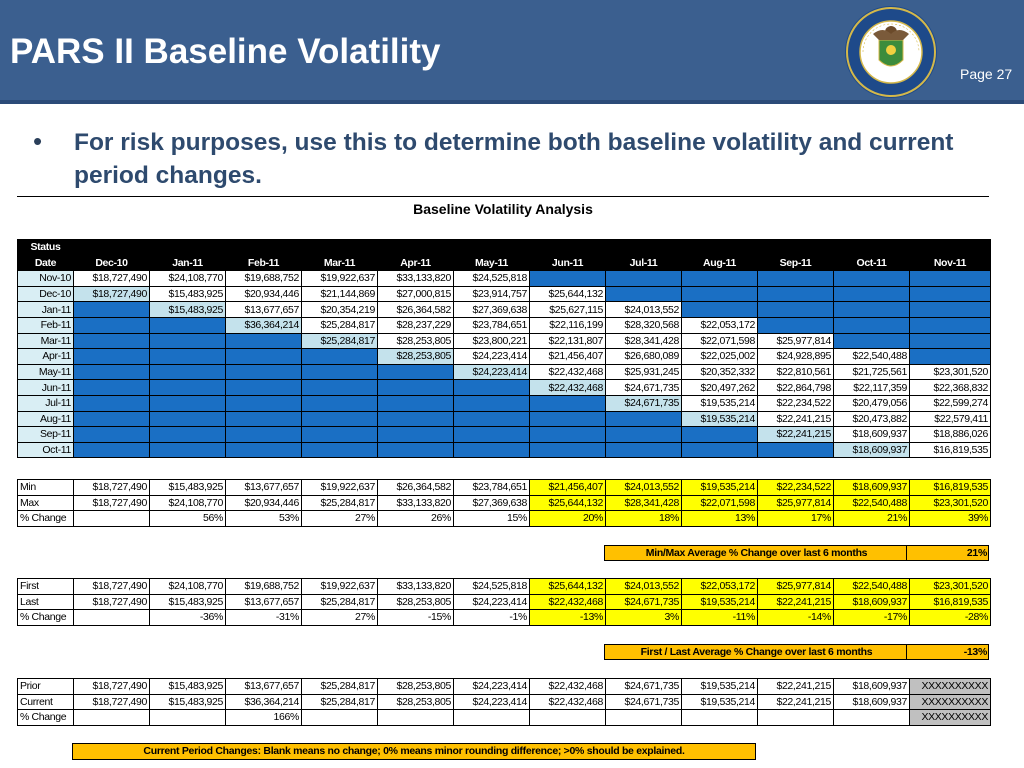  Describe the element at coordinates (567, 309) in the screenshot. I see `table-cell: $25,627,115` at that location.